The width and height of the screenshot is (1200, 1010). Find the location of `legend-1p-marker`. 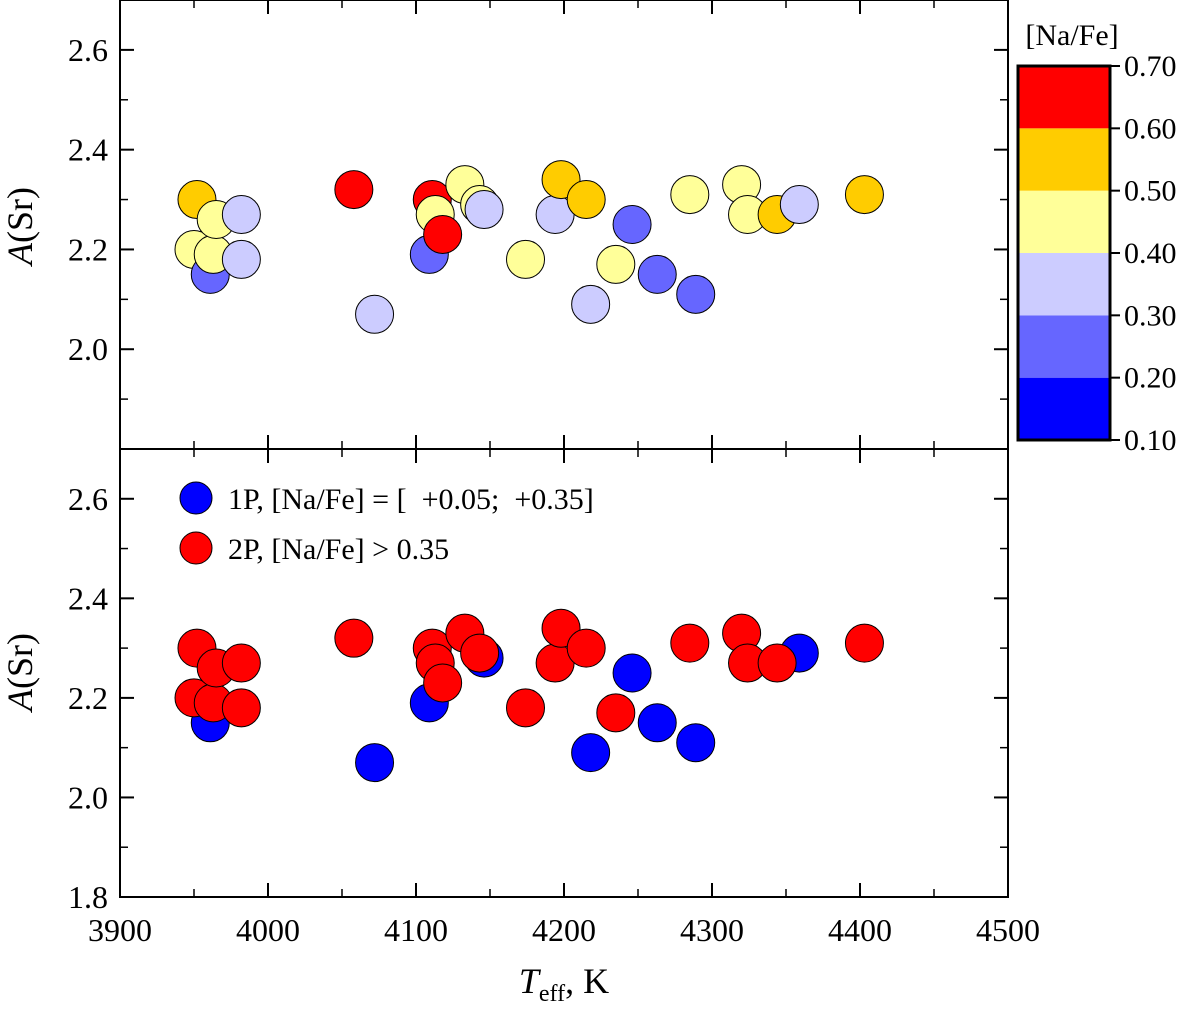

legend-1p-marker is located at coordinates (196, 498).